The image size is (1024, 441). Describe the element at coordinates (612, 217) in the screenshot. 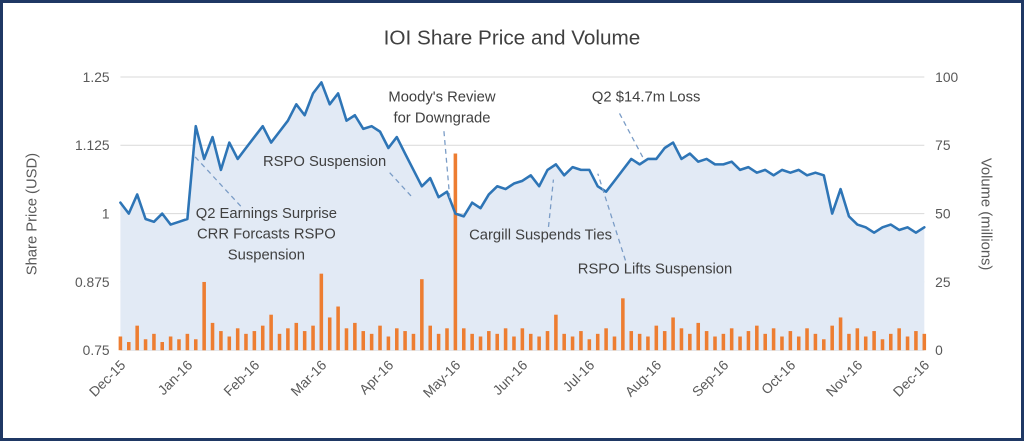

I see `rspo-lifts-leader-line` at that location.